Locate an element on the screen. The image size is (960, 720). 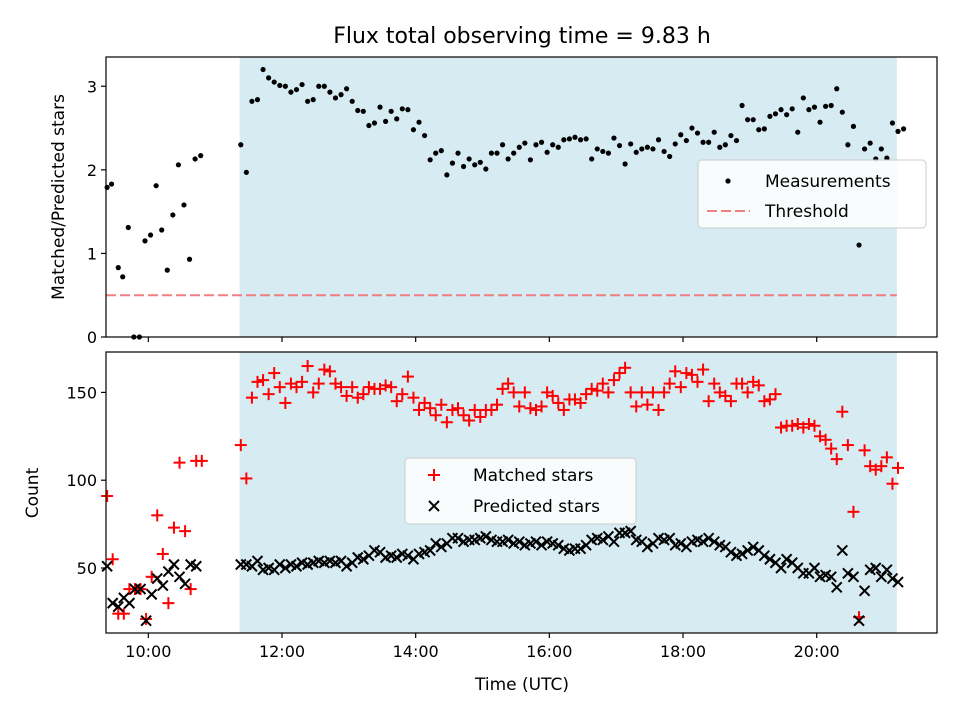
x-tick-label: 20:00 is located at coordinates (817, 651).